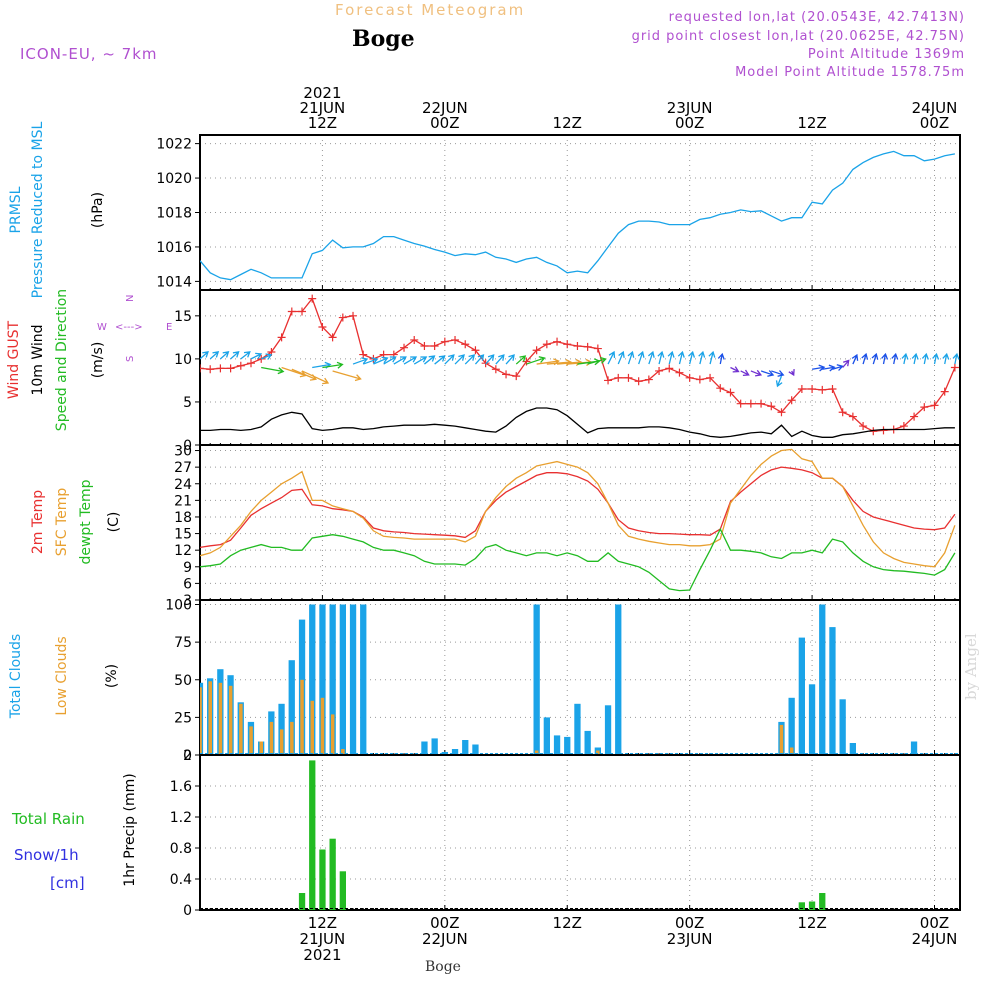 The width and height of the screenshot is (1000, 1000). What do you see at coordinates (322, 123) in the screenshot?
I see `top-time-label: 12Z` at bounding box center [322, 123].